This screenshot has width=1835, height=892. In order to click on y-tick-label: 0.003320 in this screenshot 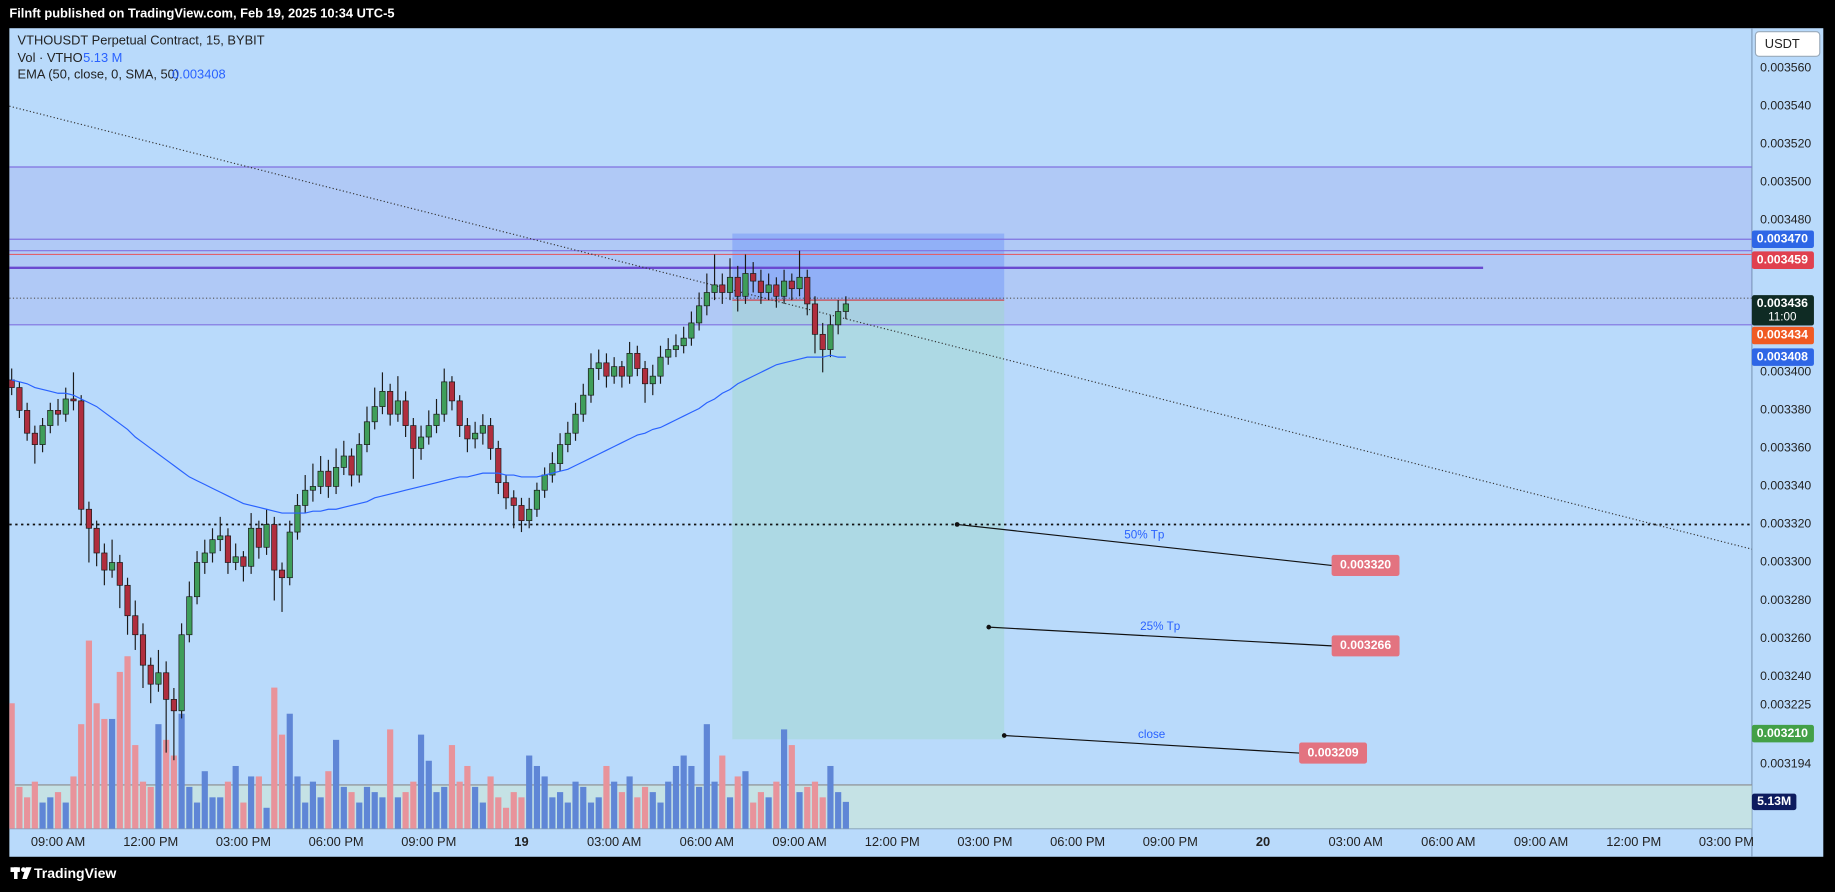, I will do `click(1785, 524)`.